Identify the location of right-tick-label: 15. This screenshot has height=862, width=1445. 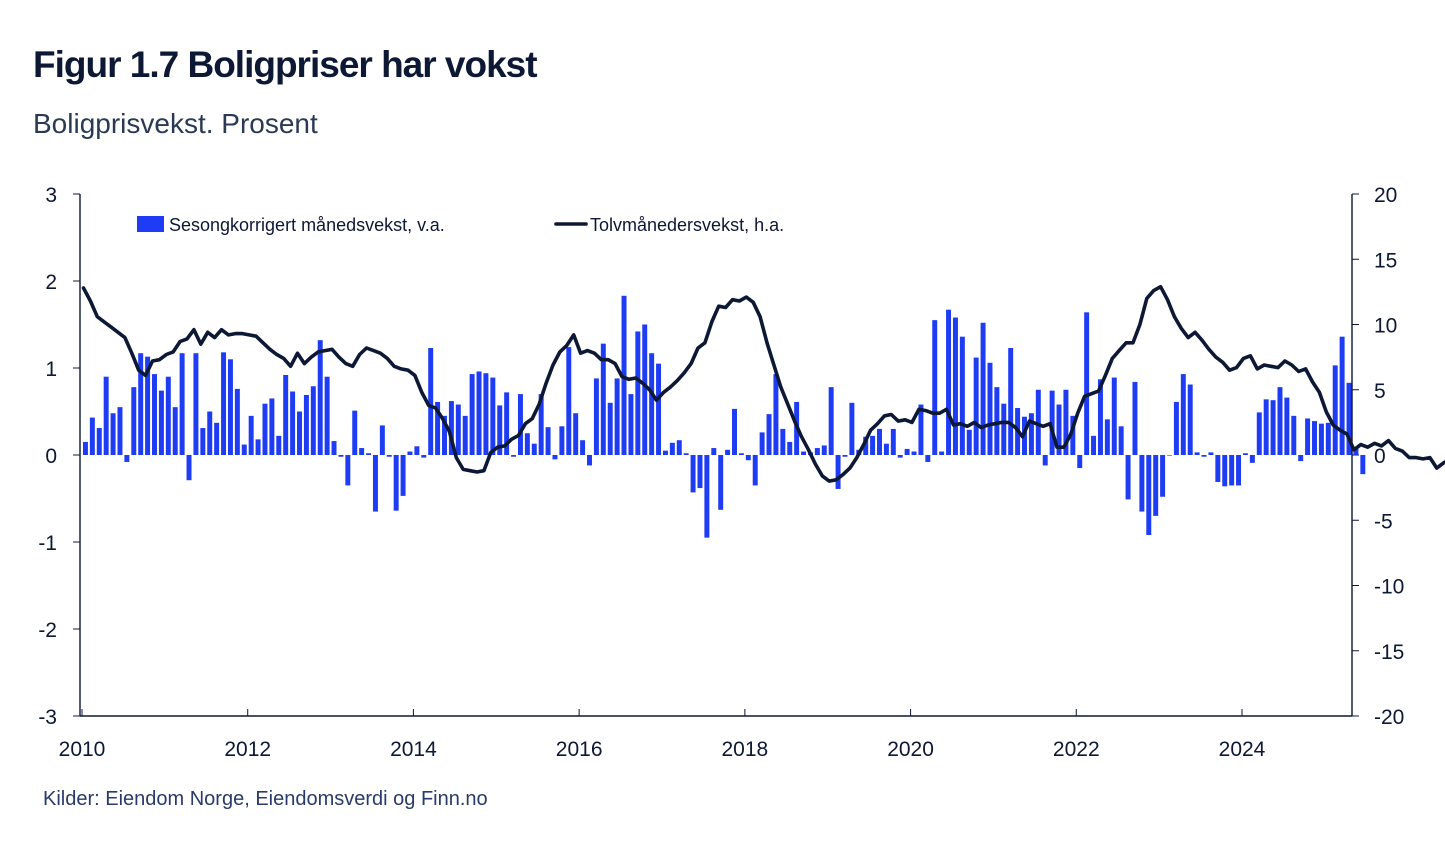
(1385, 260).